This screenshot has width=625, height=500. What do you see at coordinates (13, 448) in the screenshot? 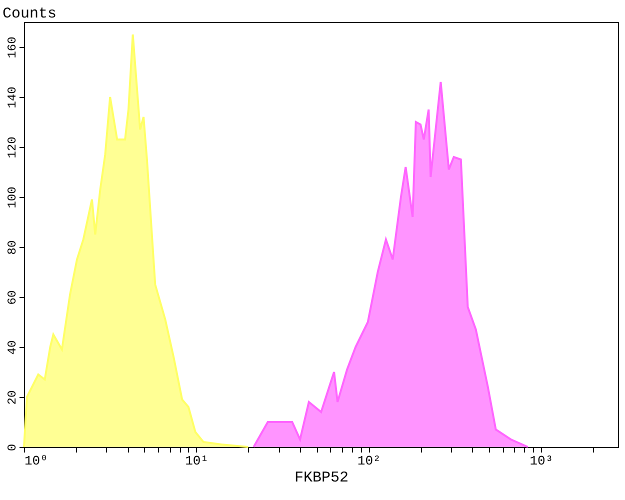
I see `y-tick-label: 0` at bounding box center [13, 448].